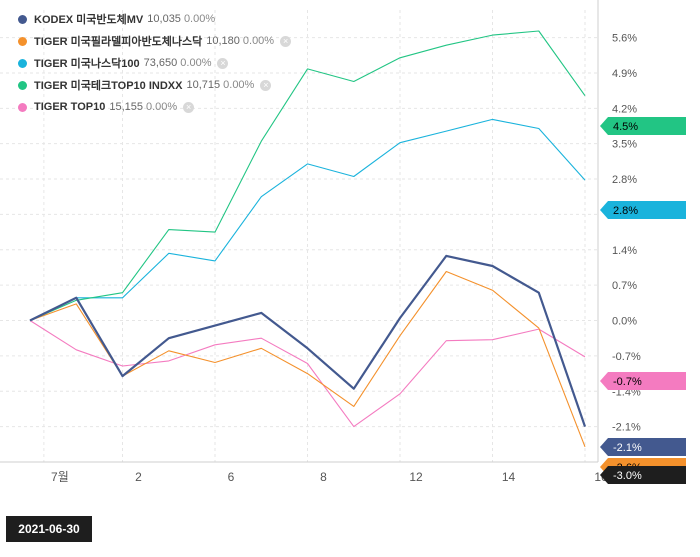  I want to click on x-tick-label: 14, so click(509, 477).